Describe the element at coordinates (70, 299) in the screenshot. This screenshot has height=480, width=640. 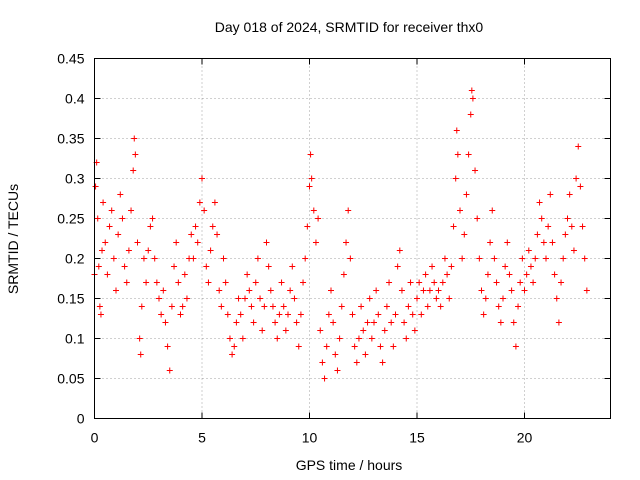
I see `y-tick-label: 0.15` at that location.